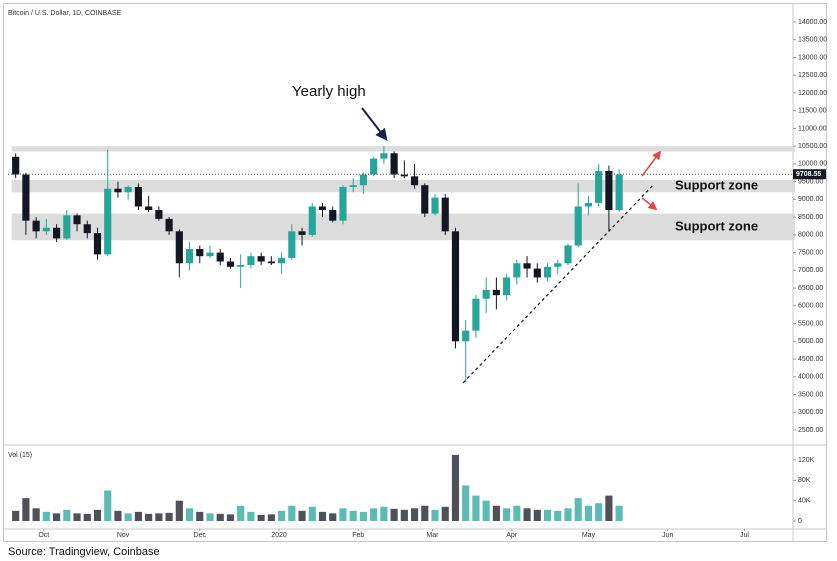 The width and height of the screenshot is (837, 561). What do you see at coordinates (589, 535) in the screenshot?
I see `x-tick-label: May` at bounding box center [589, 535].